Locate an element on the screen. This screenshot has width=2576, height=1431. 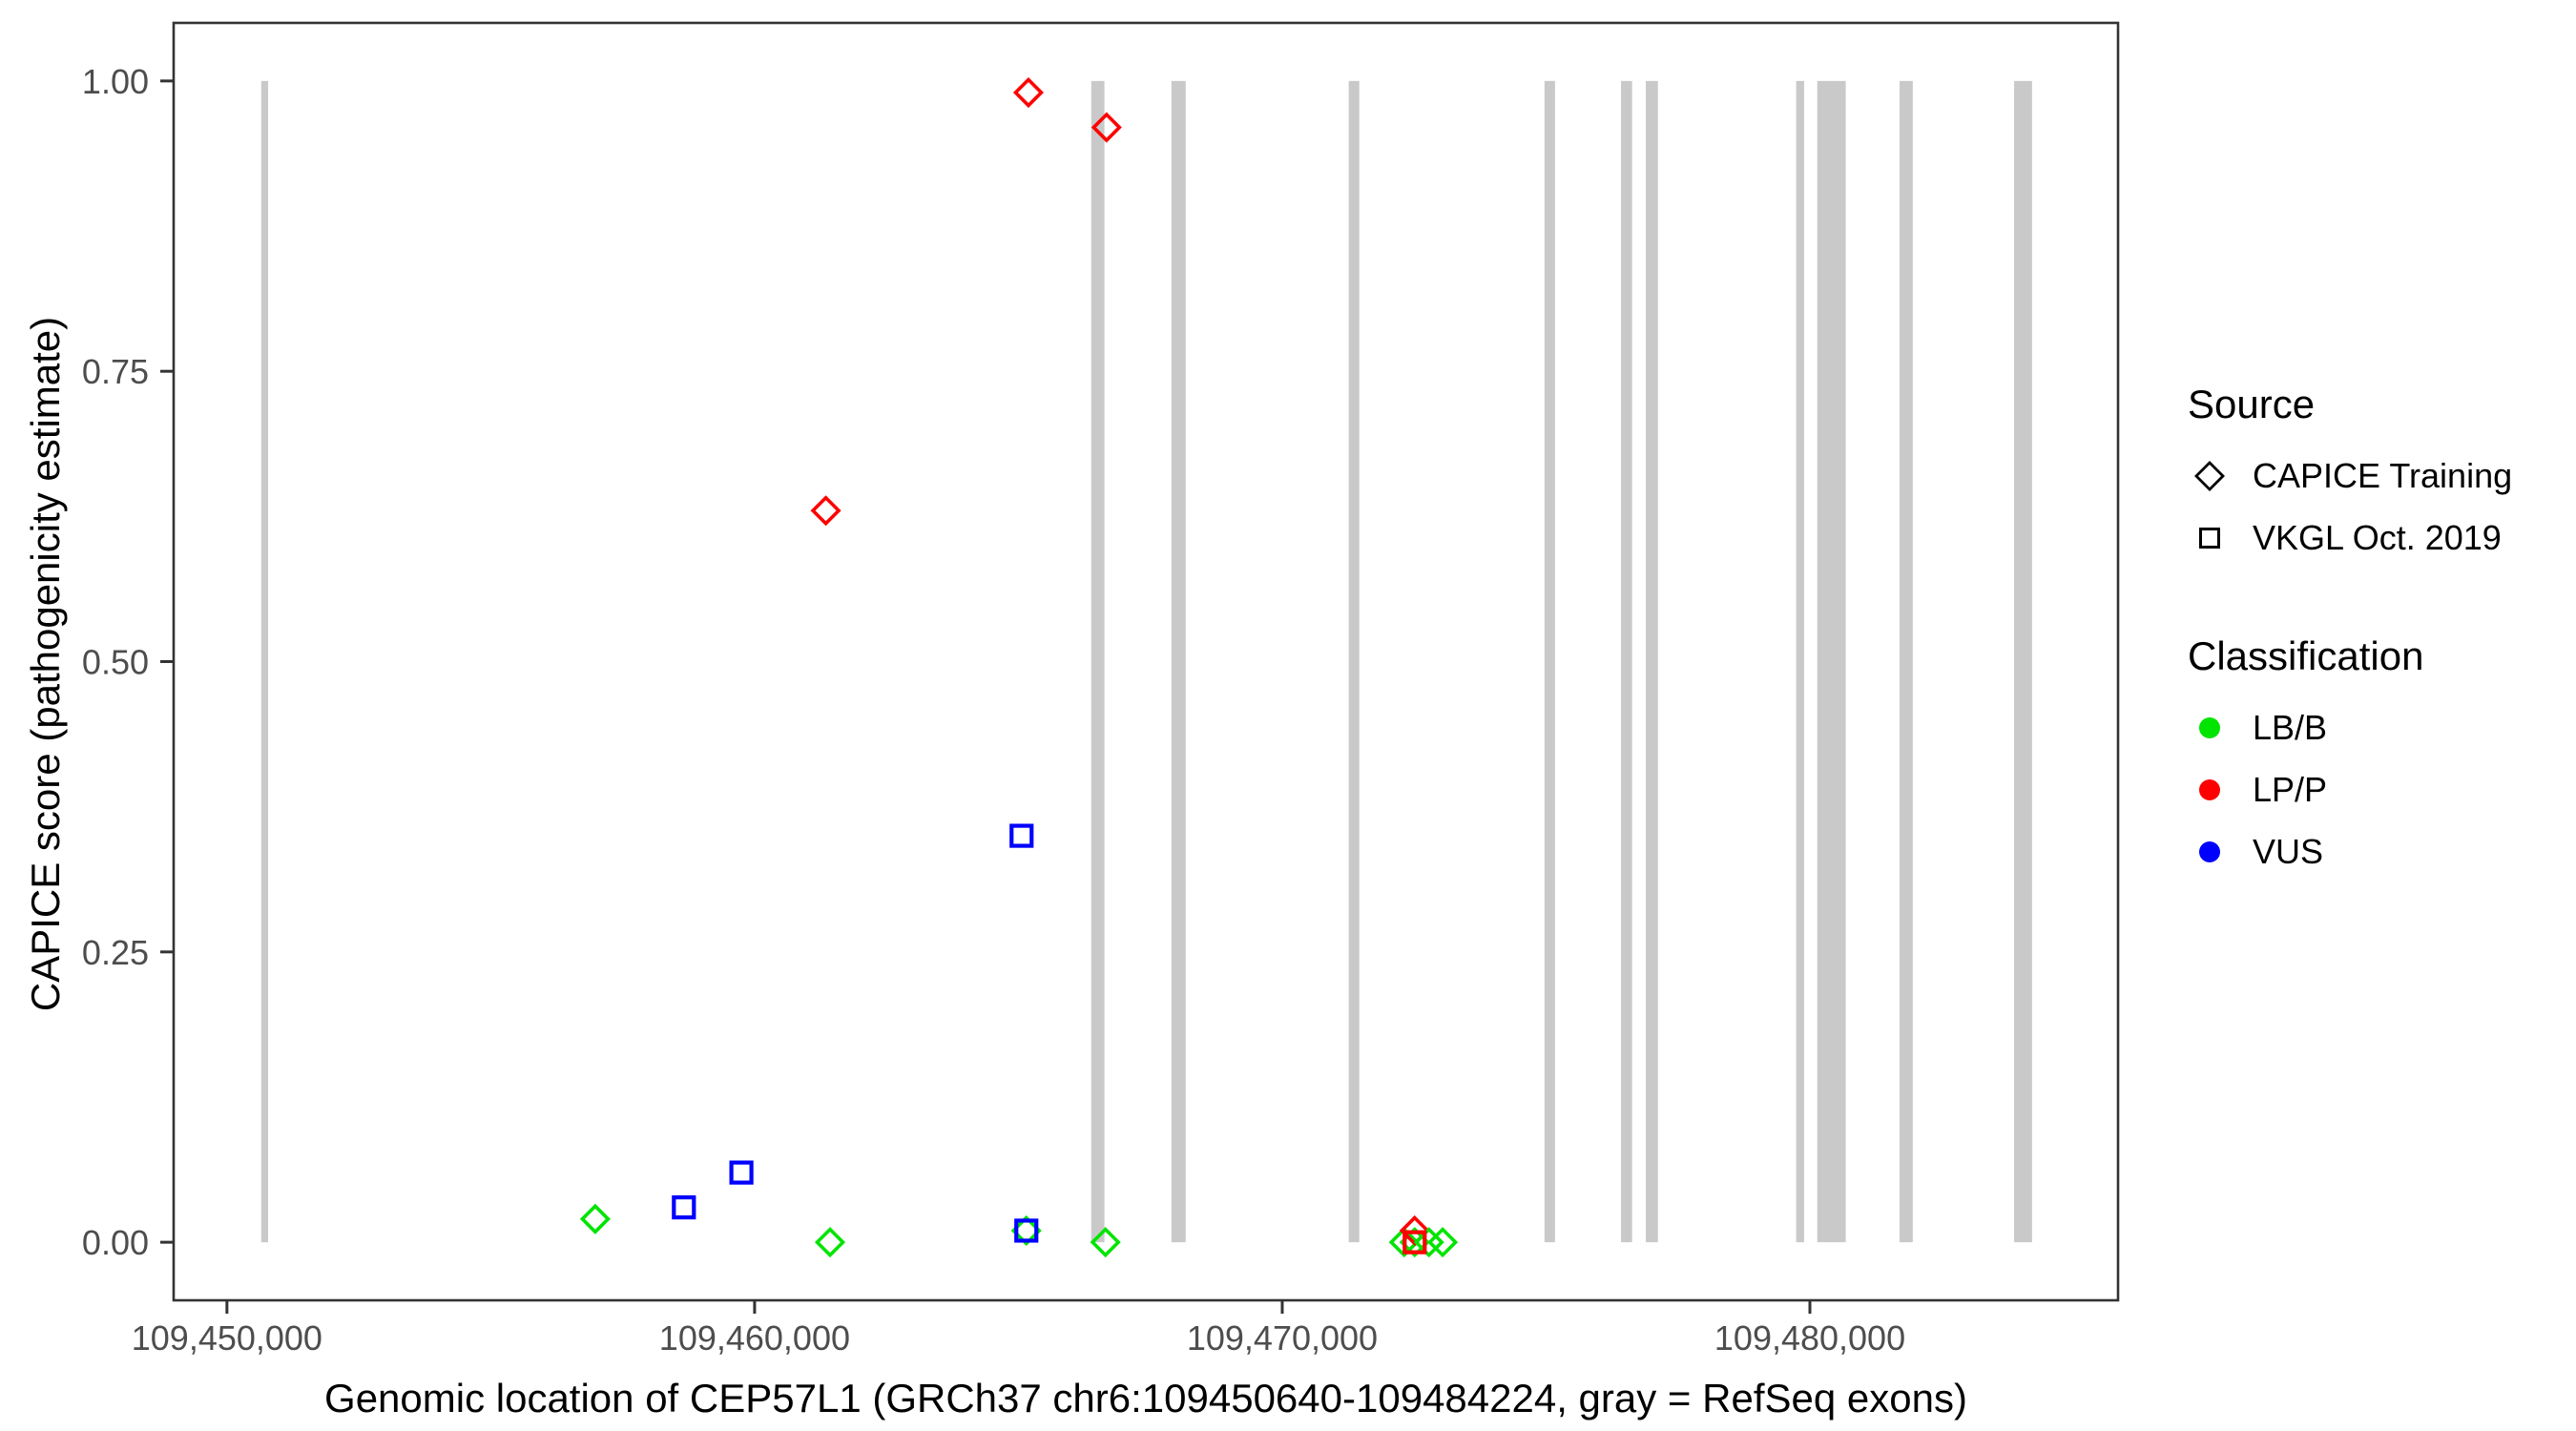
legend-item-label: VUS is located at coordinates (2288, 851).